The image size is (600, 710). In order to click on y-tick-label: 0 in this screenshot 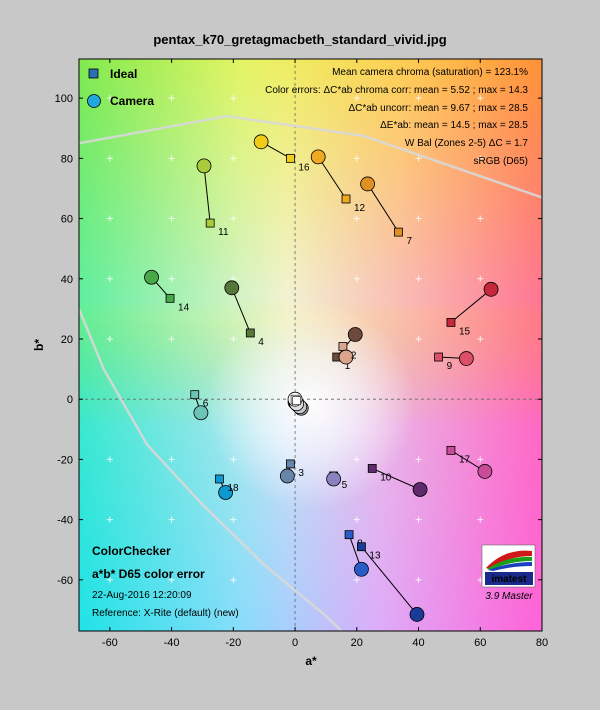, I will do `click(70, 400)`.